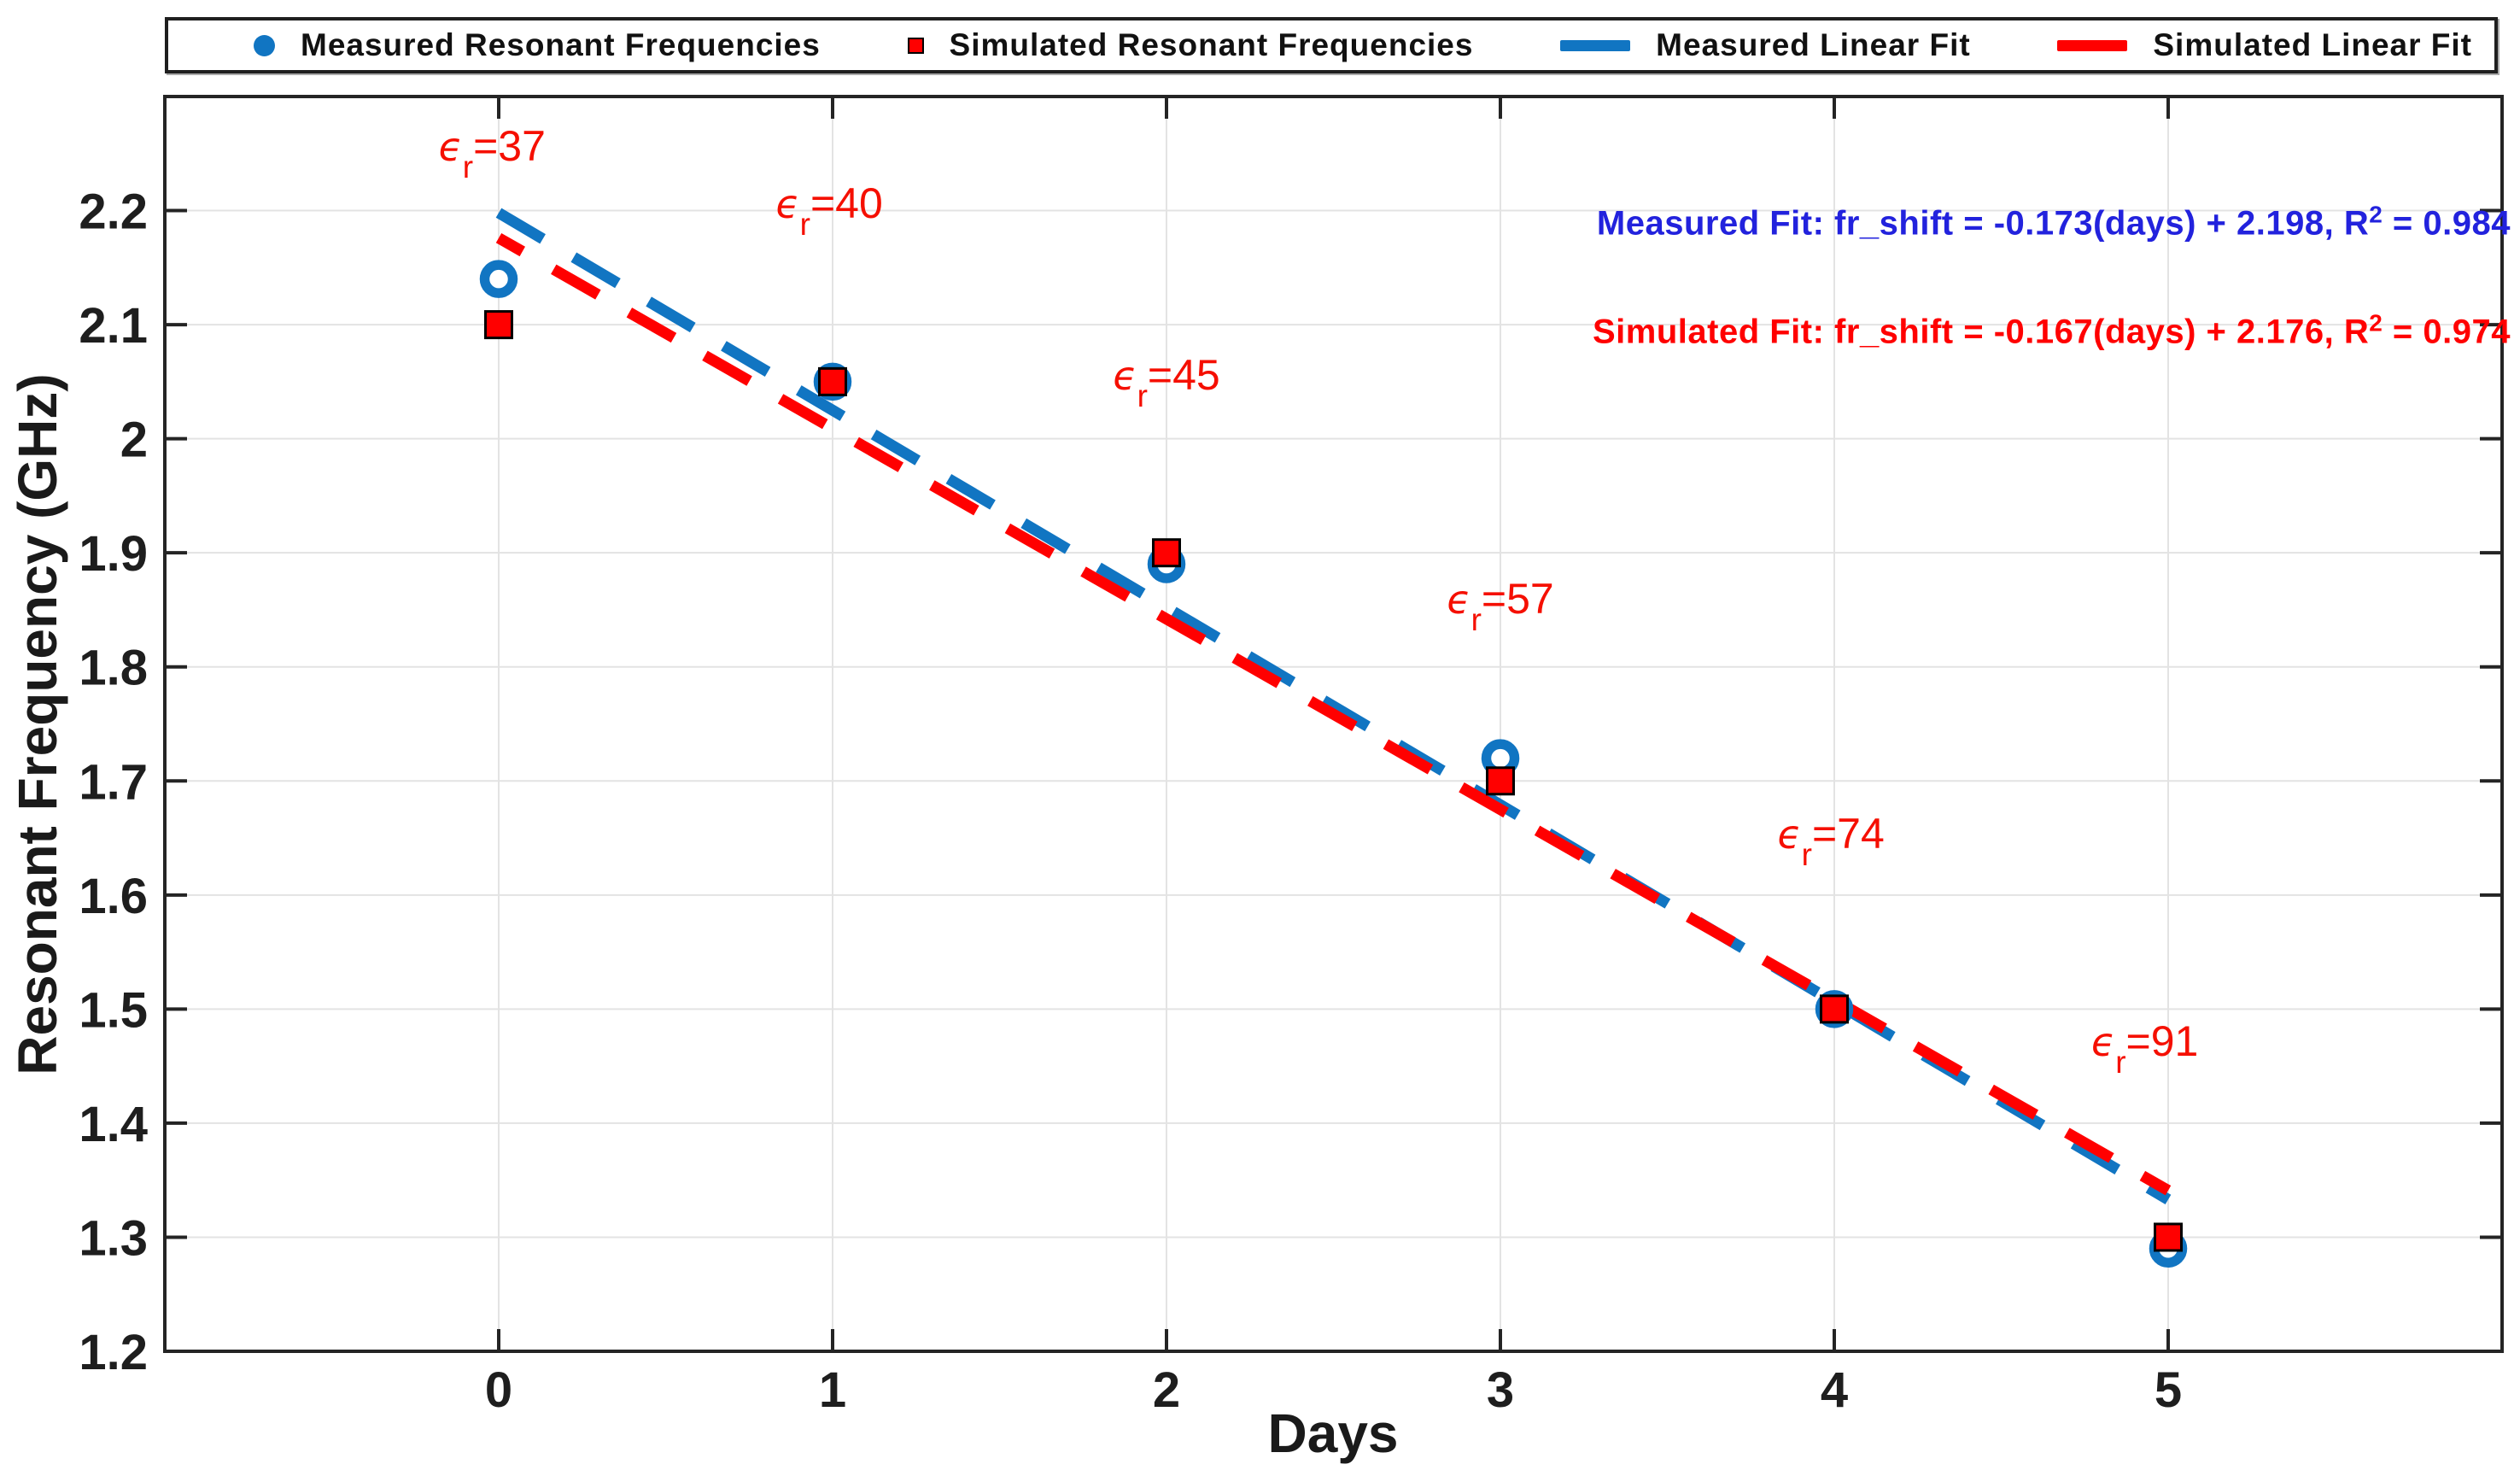  What do you see at coordinates (561, 44) in the screenshot?
I see `legend-label: Measured Resonant Frequencies` at bounding box center [561, 44].